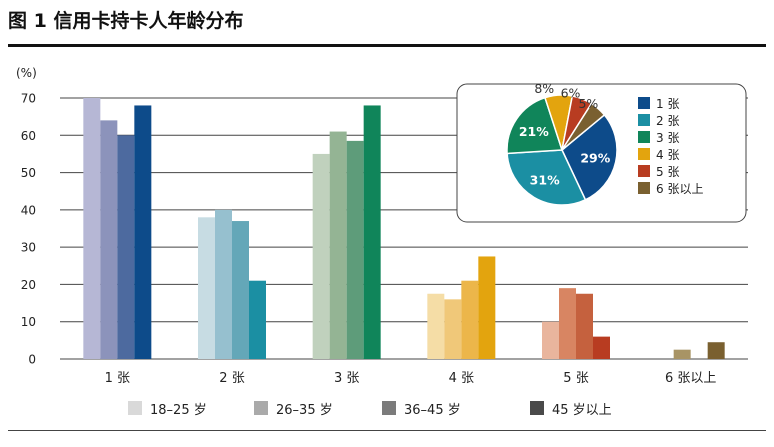 The height and width of the screenshot is (447, 774). I want to click on y-tick-label: 70, so click(28, 99).